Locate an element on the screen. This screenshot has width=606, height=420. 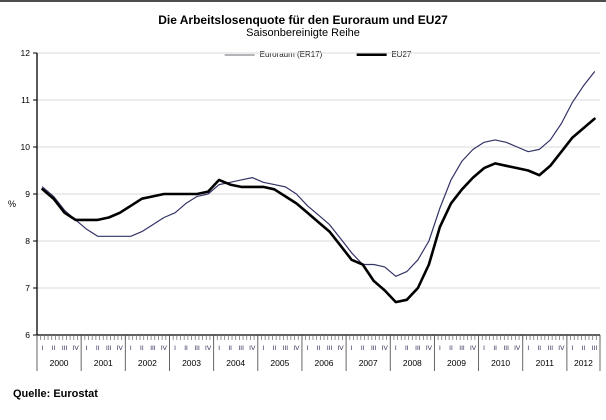
x-axis is located at coordinates (318, 352).